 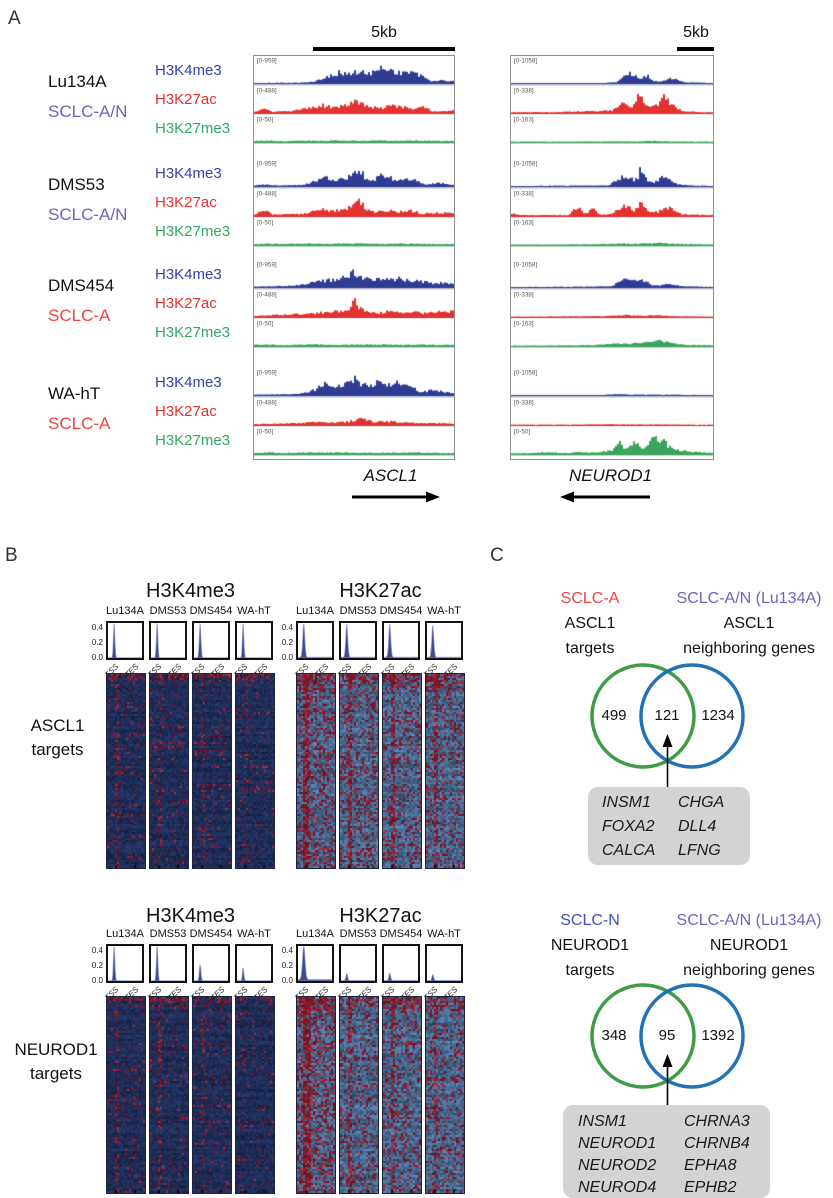 I want to click on row-group-label-line1: ASCL1, so click(x=57, y=725).